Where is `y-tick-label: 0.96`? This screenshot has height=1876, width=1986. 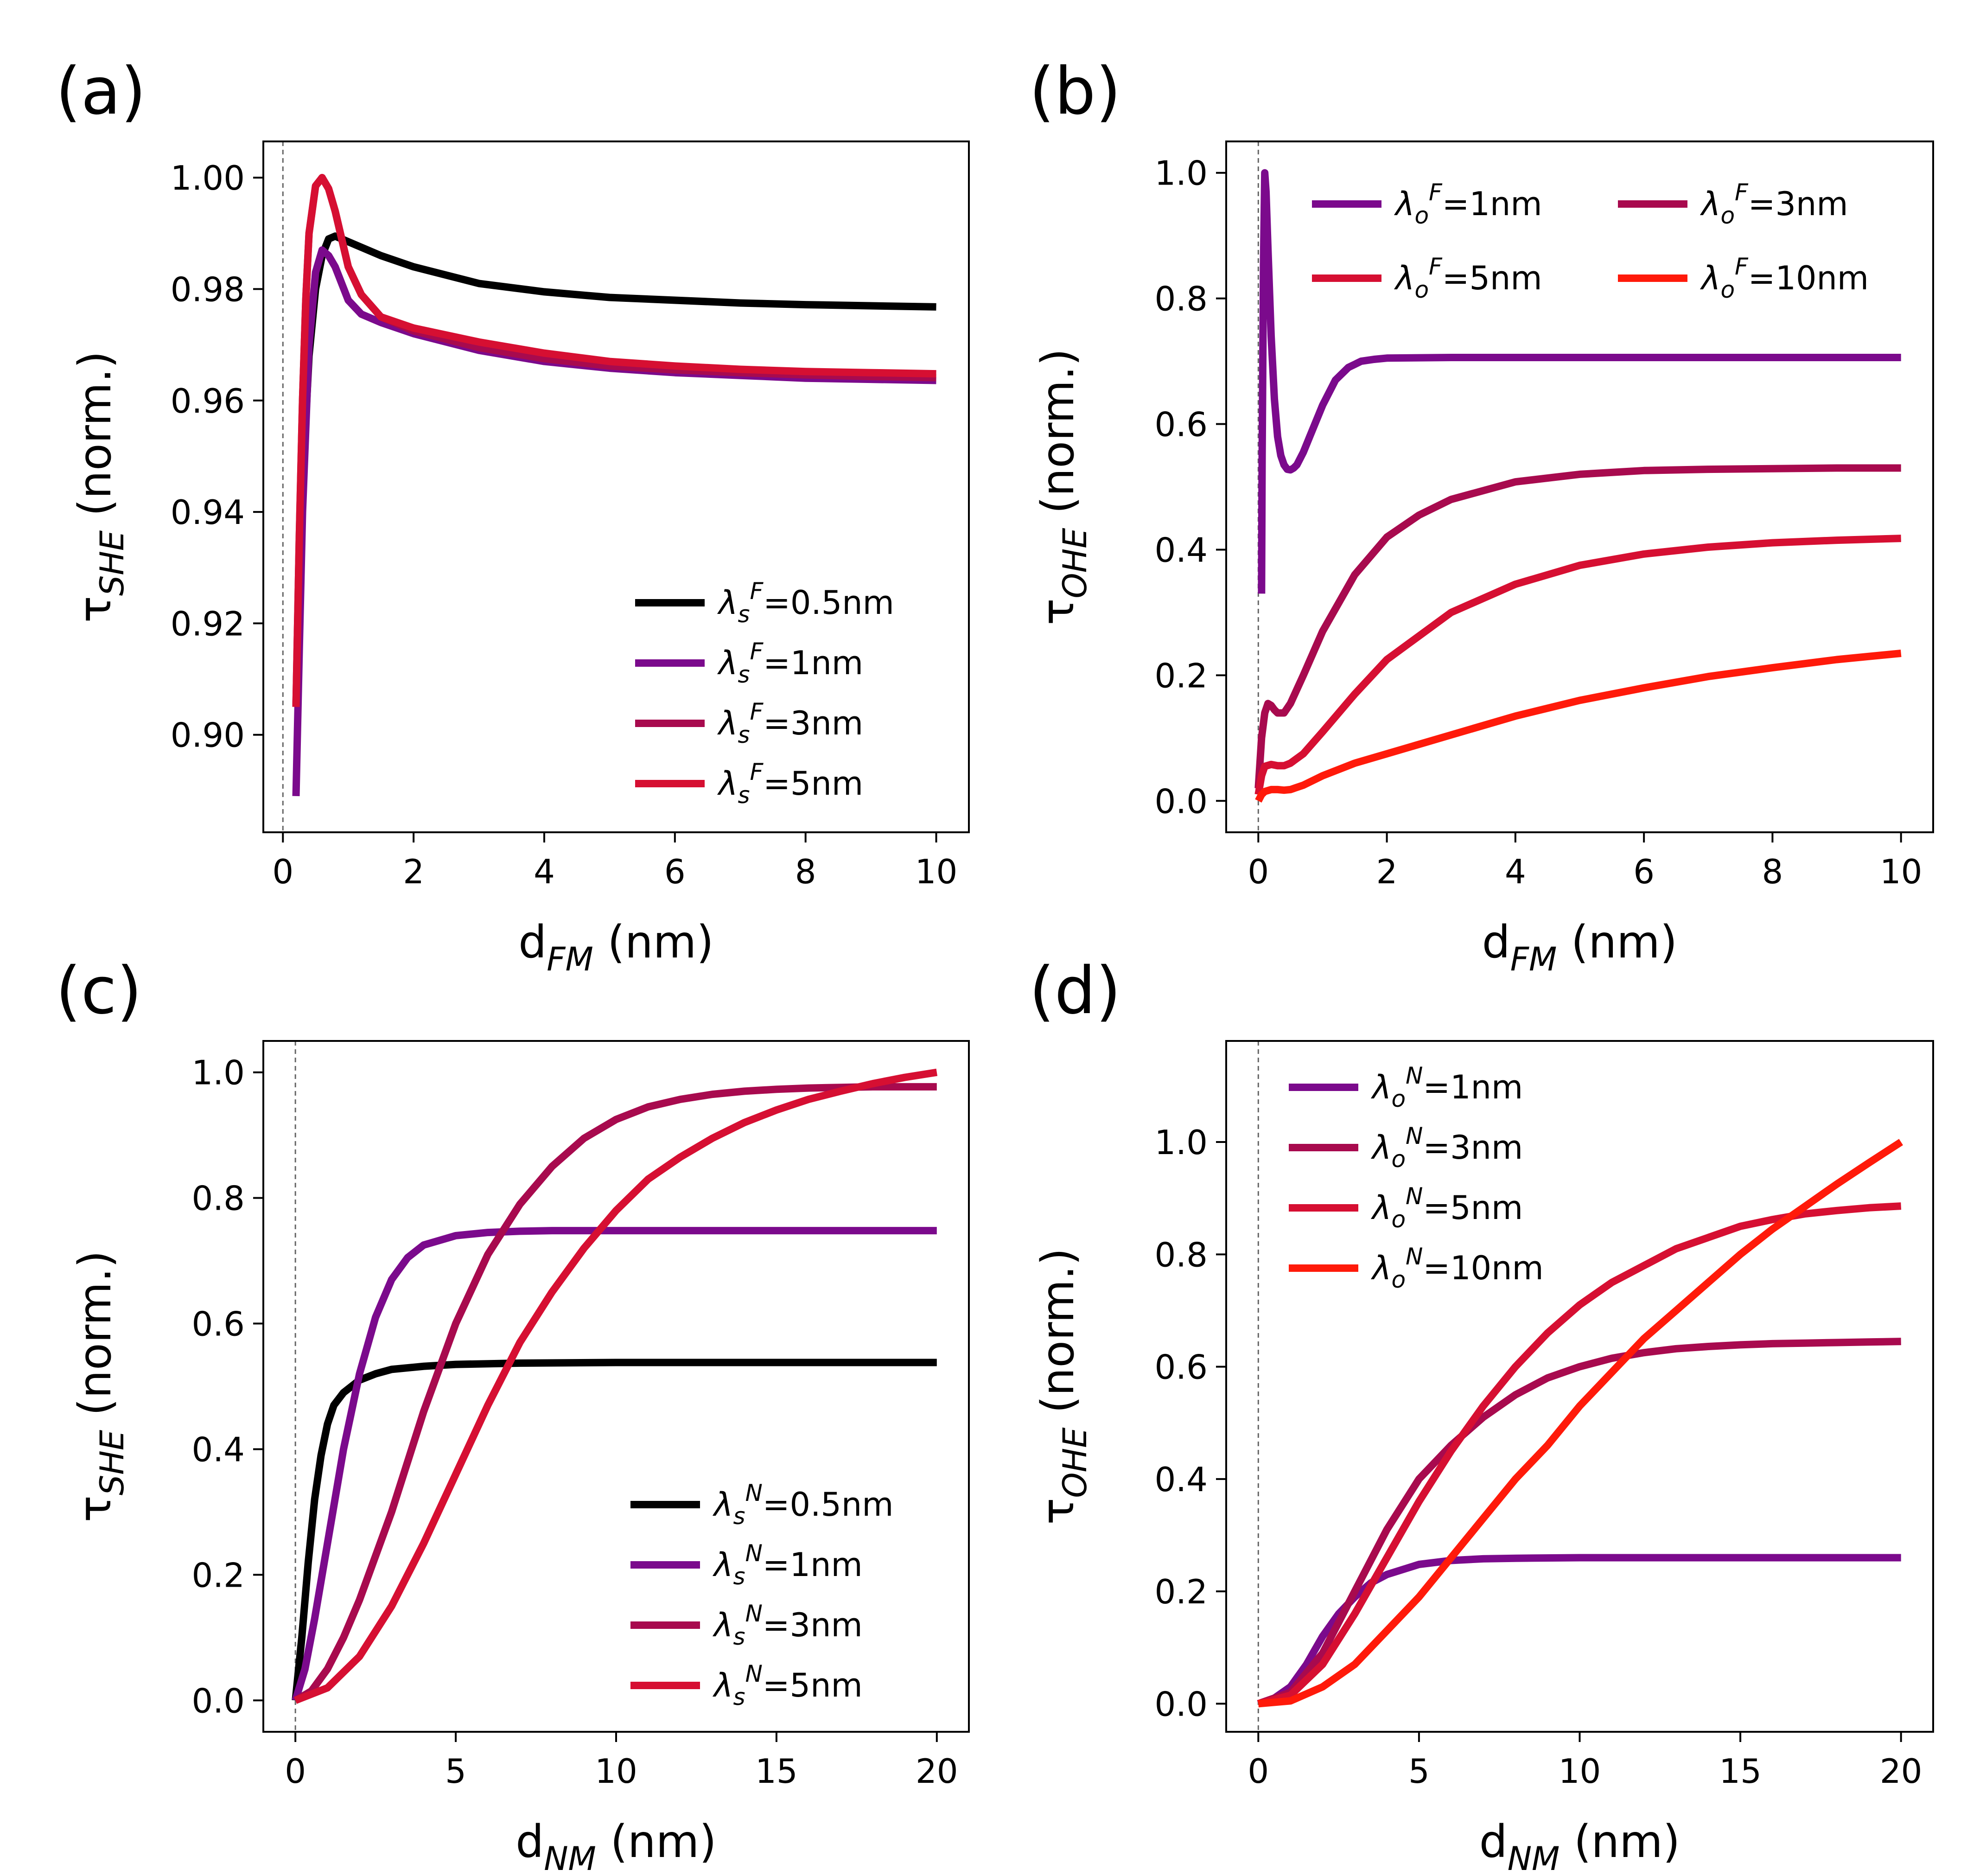
y-tick-label: 0.96 is located at coordinates (208, 402).